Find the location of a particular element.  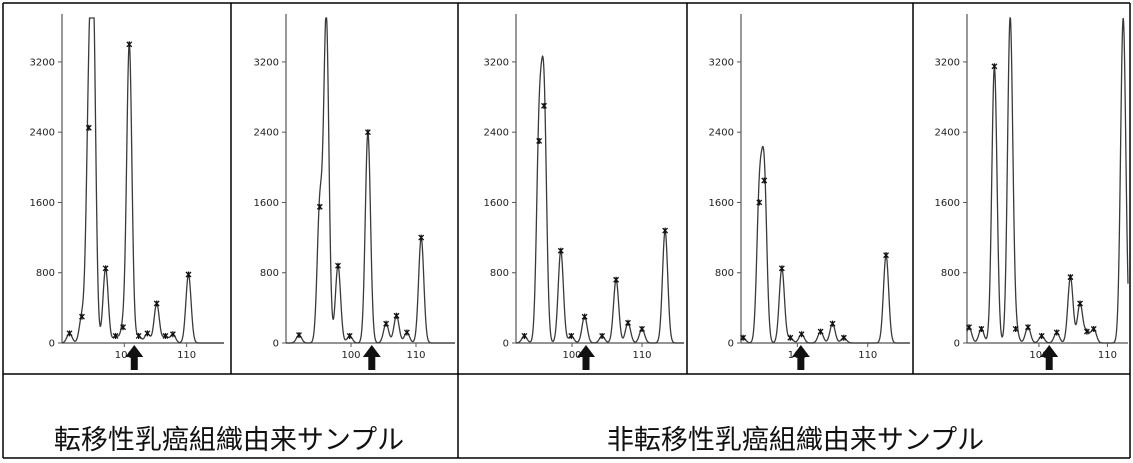

caption-metastatic: 転移性乳癌組織由来サンプル is located at coordinates (229, 440).